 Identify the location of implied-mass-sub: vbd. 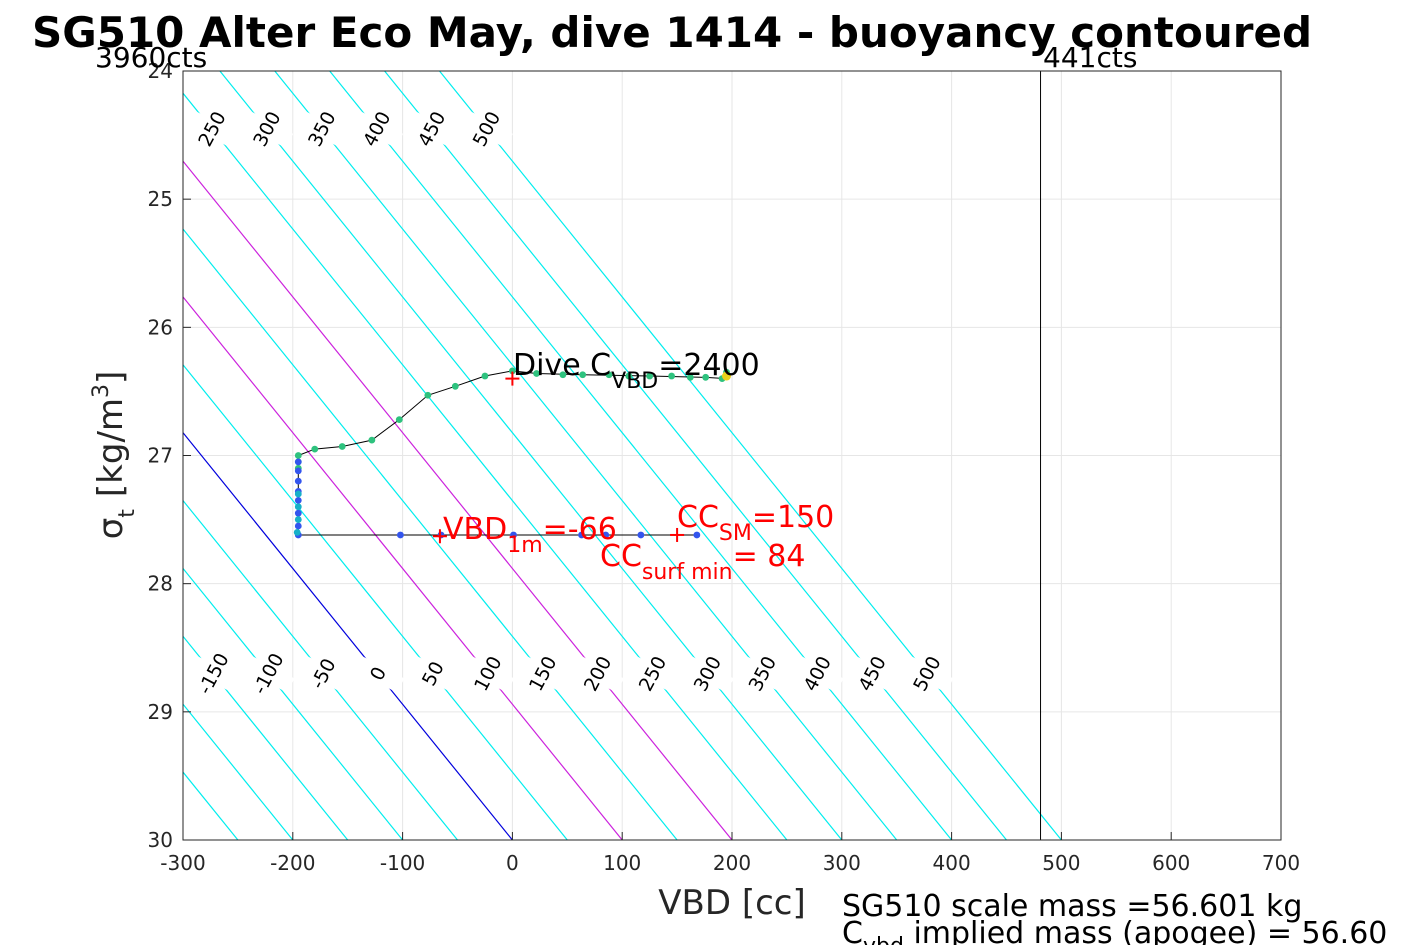
(883, 939).